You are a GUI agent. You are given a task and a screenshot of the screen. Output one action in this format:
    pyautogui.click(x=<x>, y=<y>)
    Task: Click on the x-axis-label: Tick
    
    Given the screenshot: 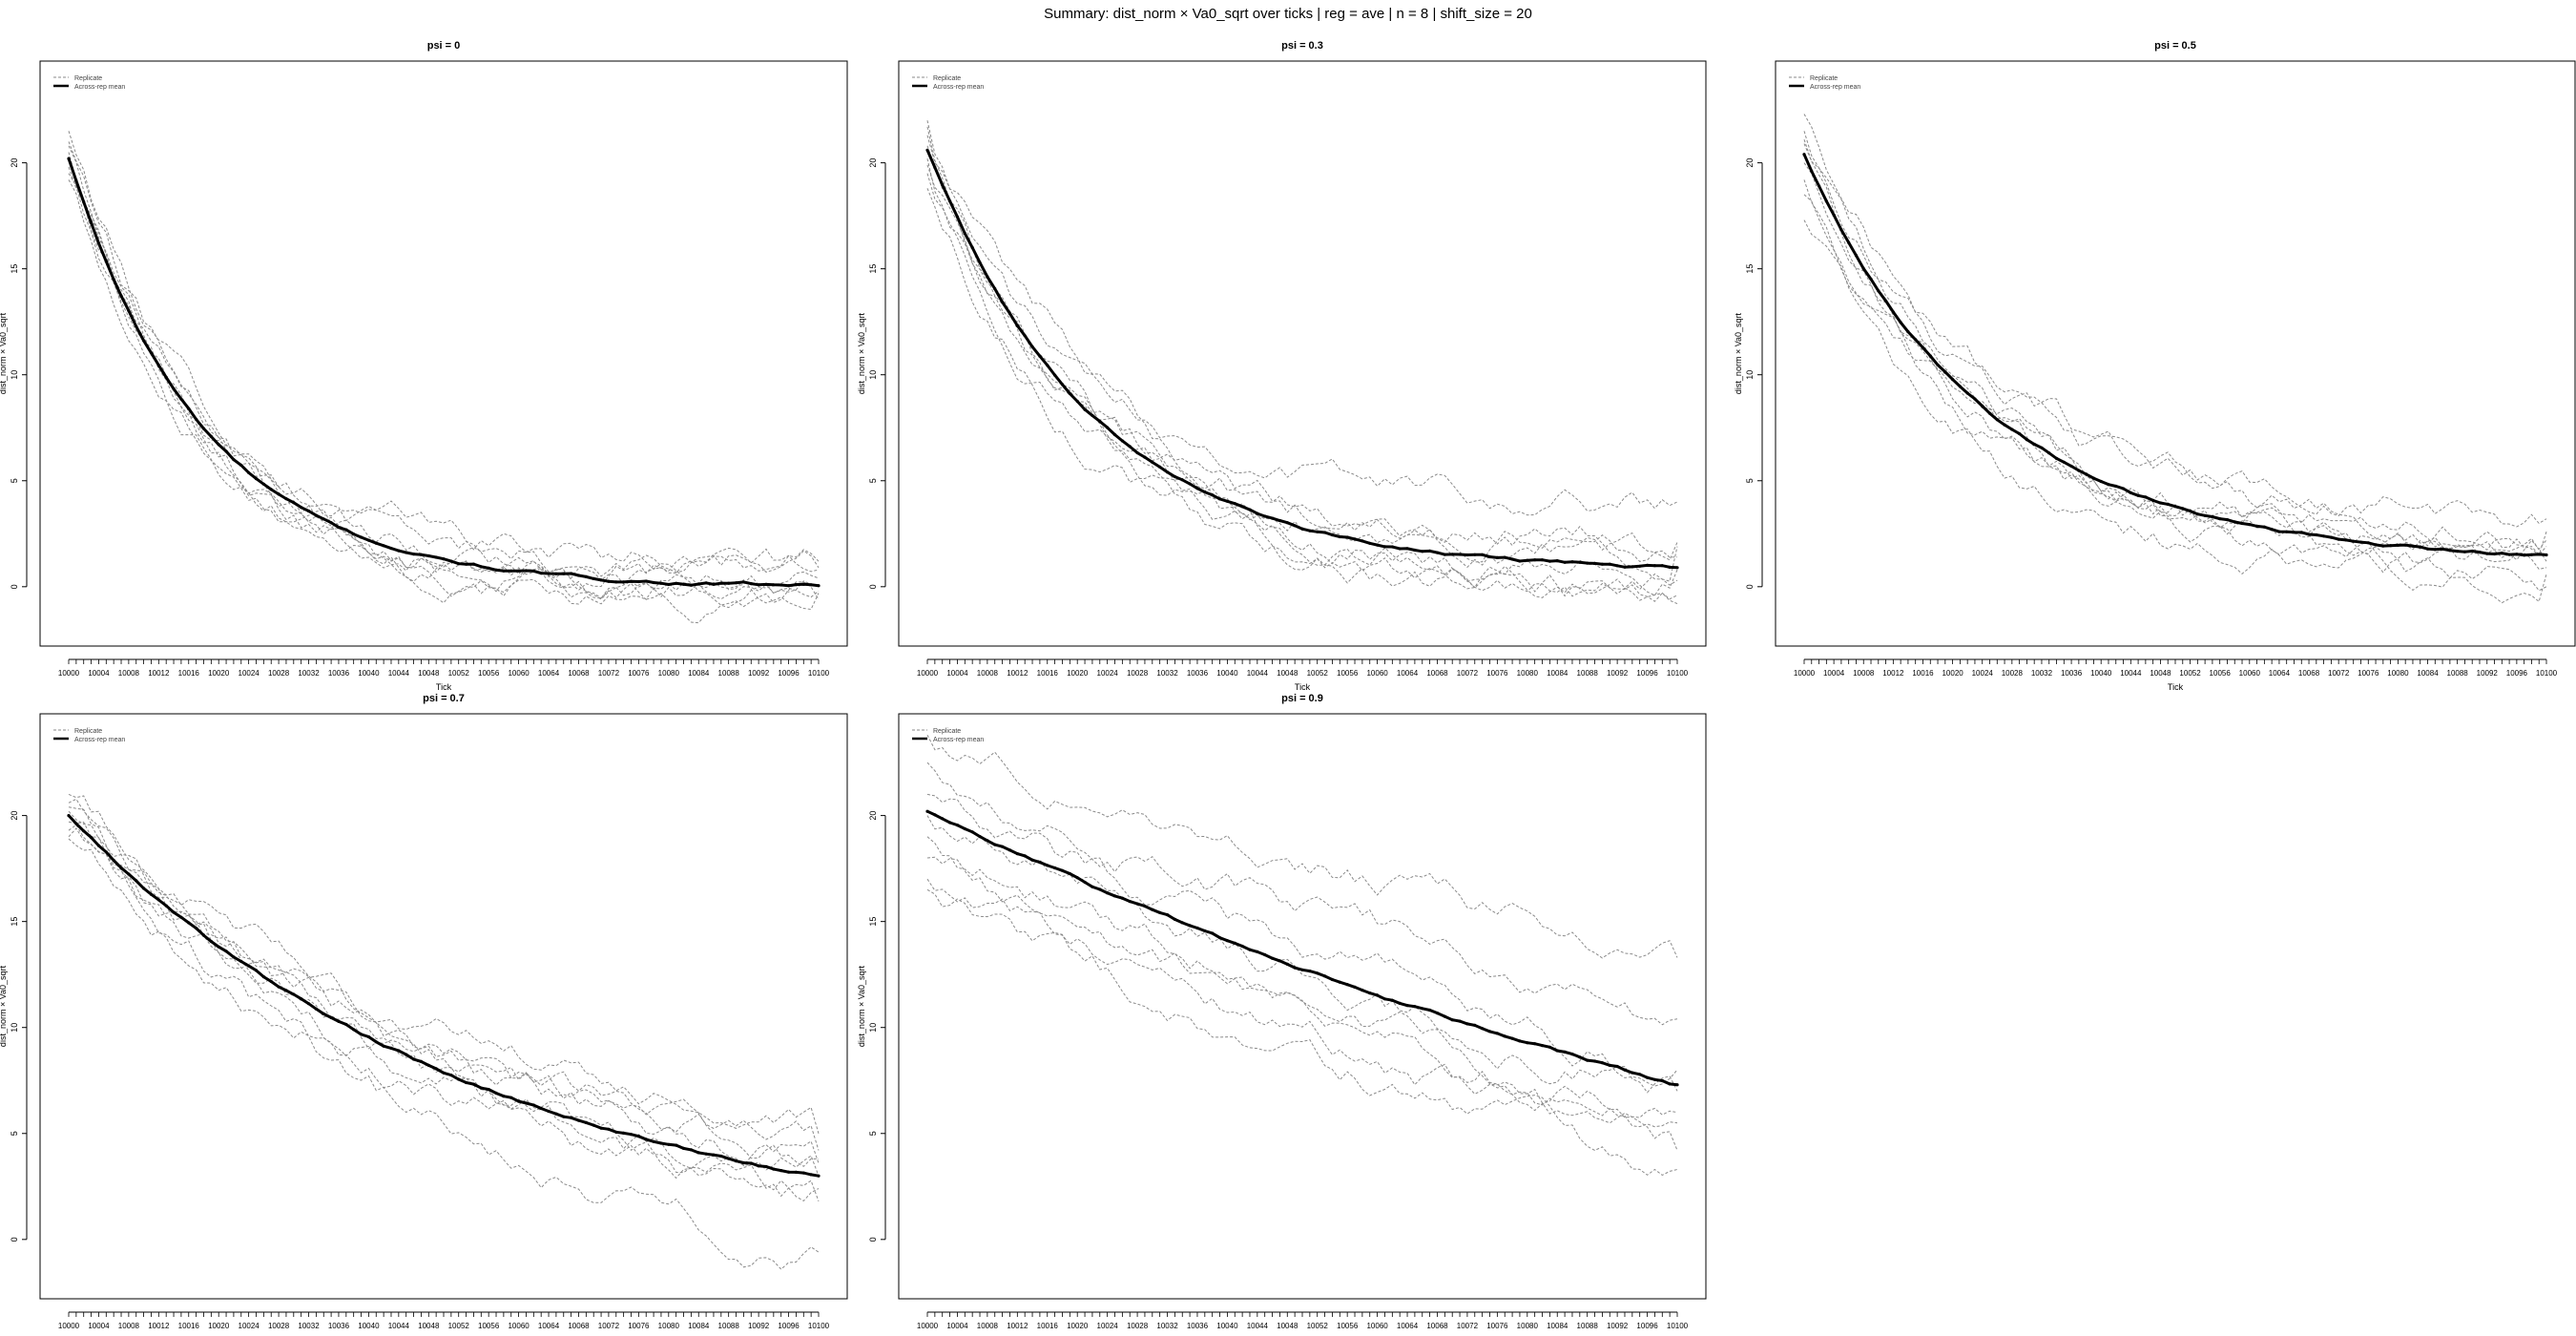 What is the action you would take?
    pyautogui.click(x=1303, y=687)
    